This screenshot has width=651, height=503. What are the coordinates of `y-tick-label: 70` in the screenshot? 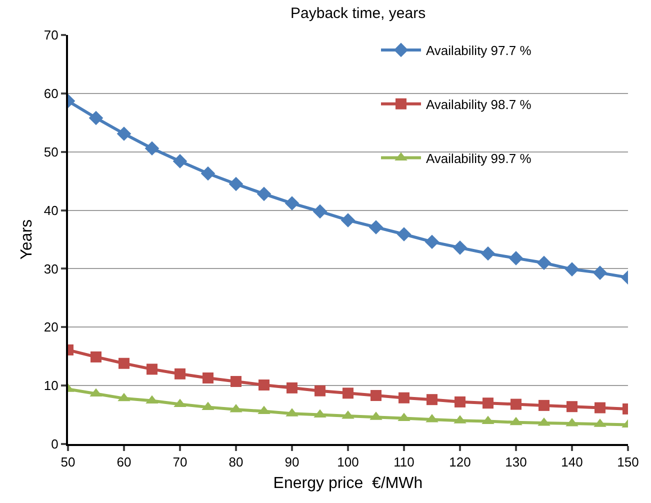 It's located at (51, 35).